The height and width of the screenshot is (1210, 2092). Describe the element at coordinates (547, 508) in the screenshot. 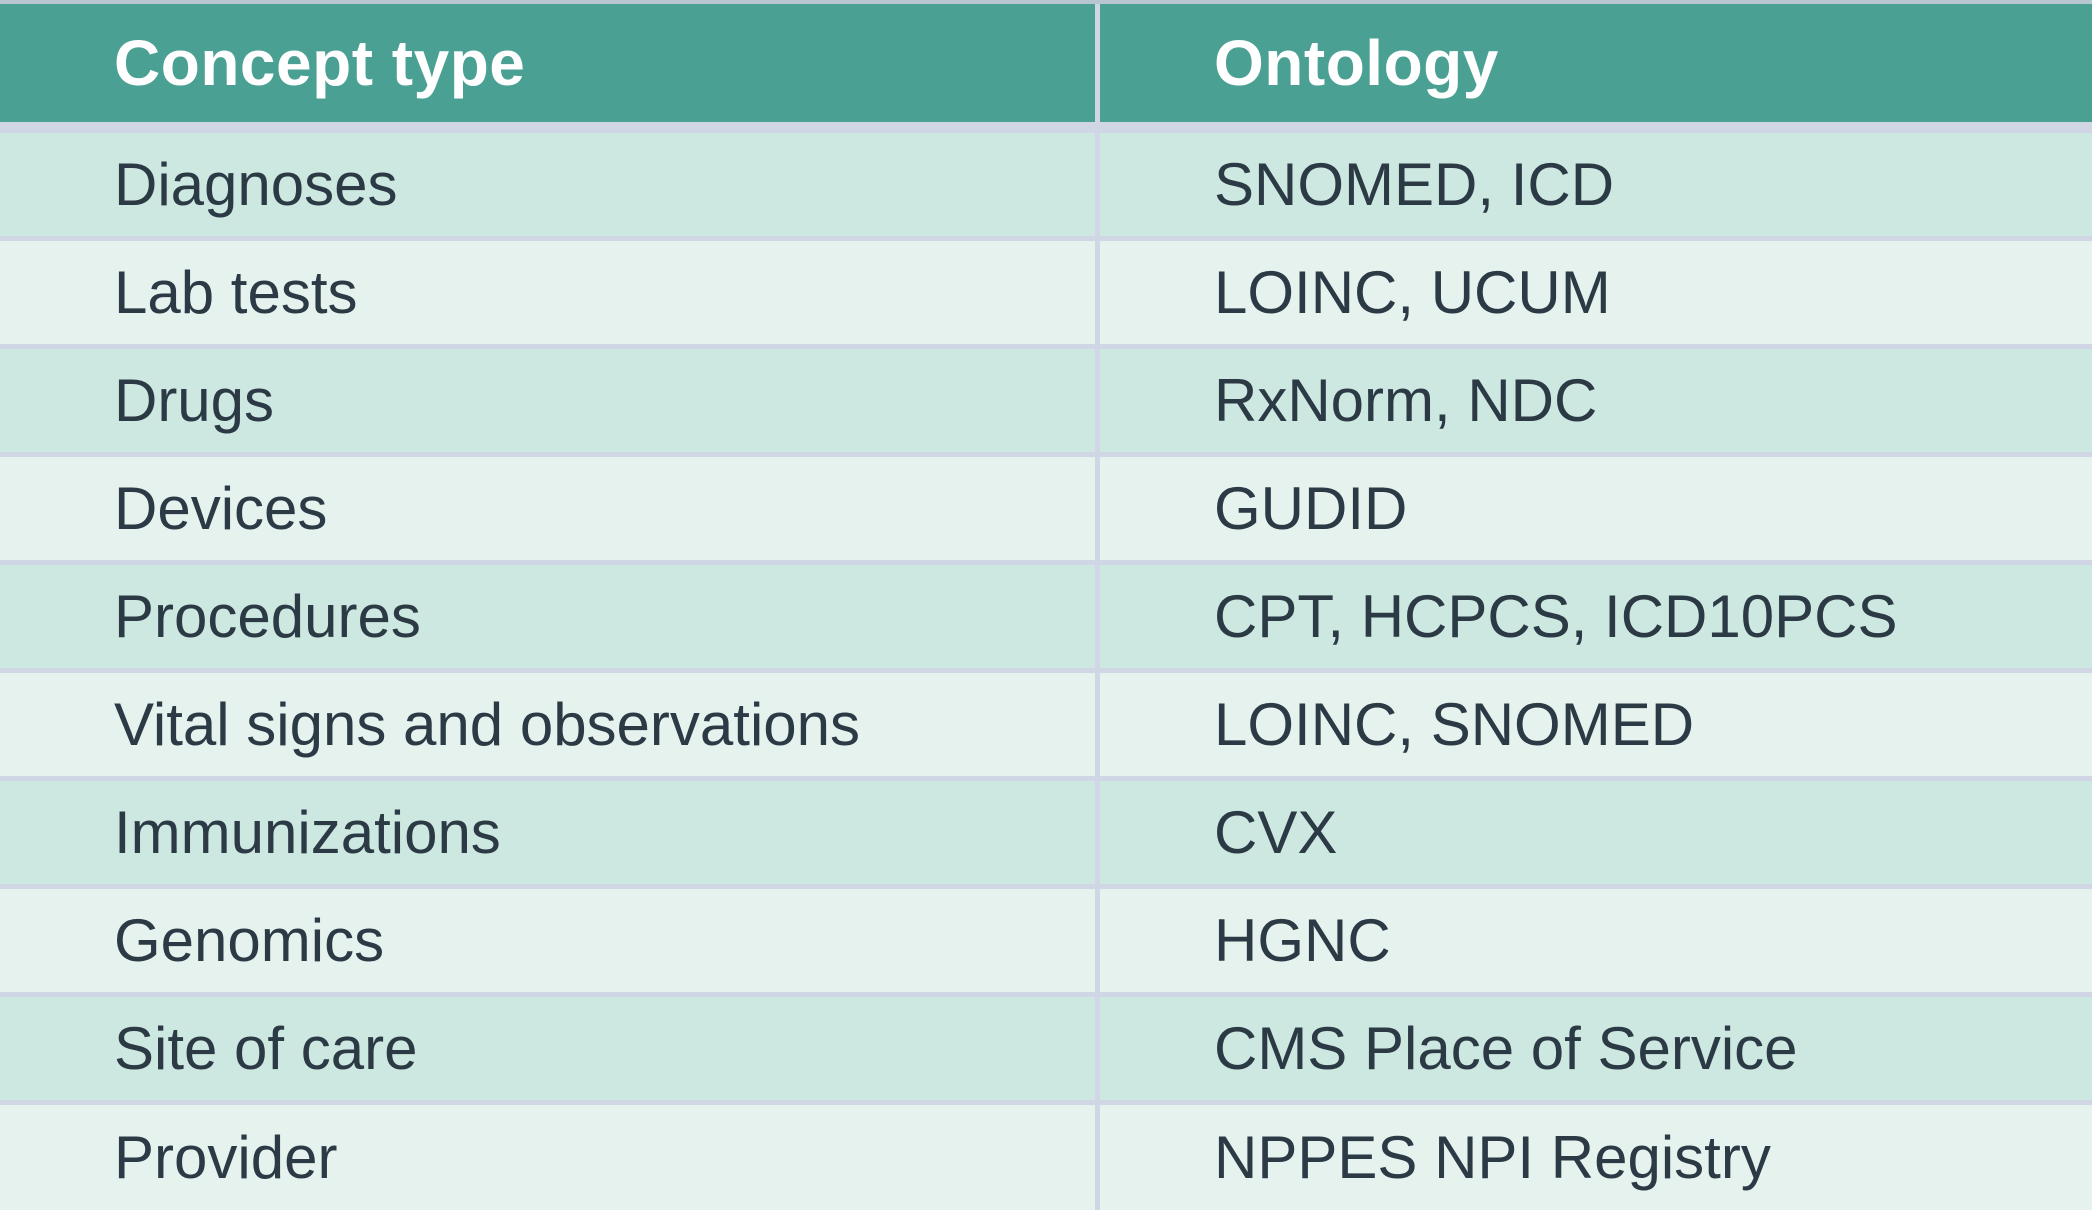

I see `cell-concept-type: Devices` at that location.